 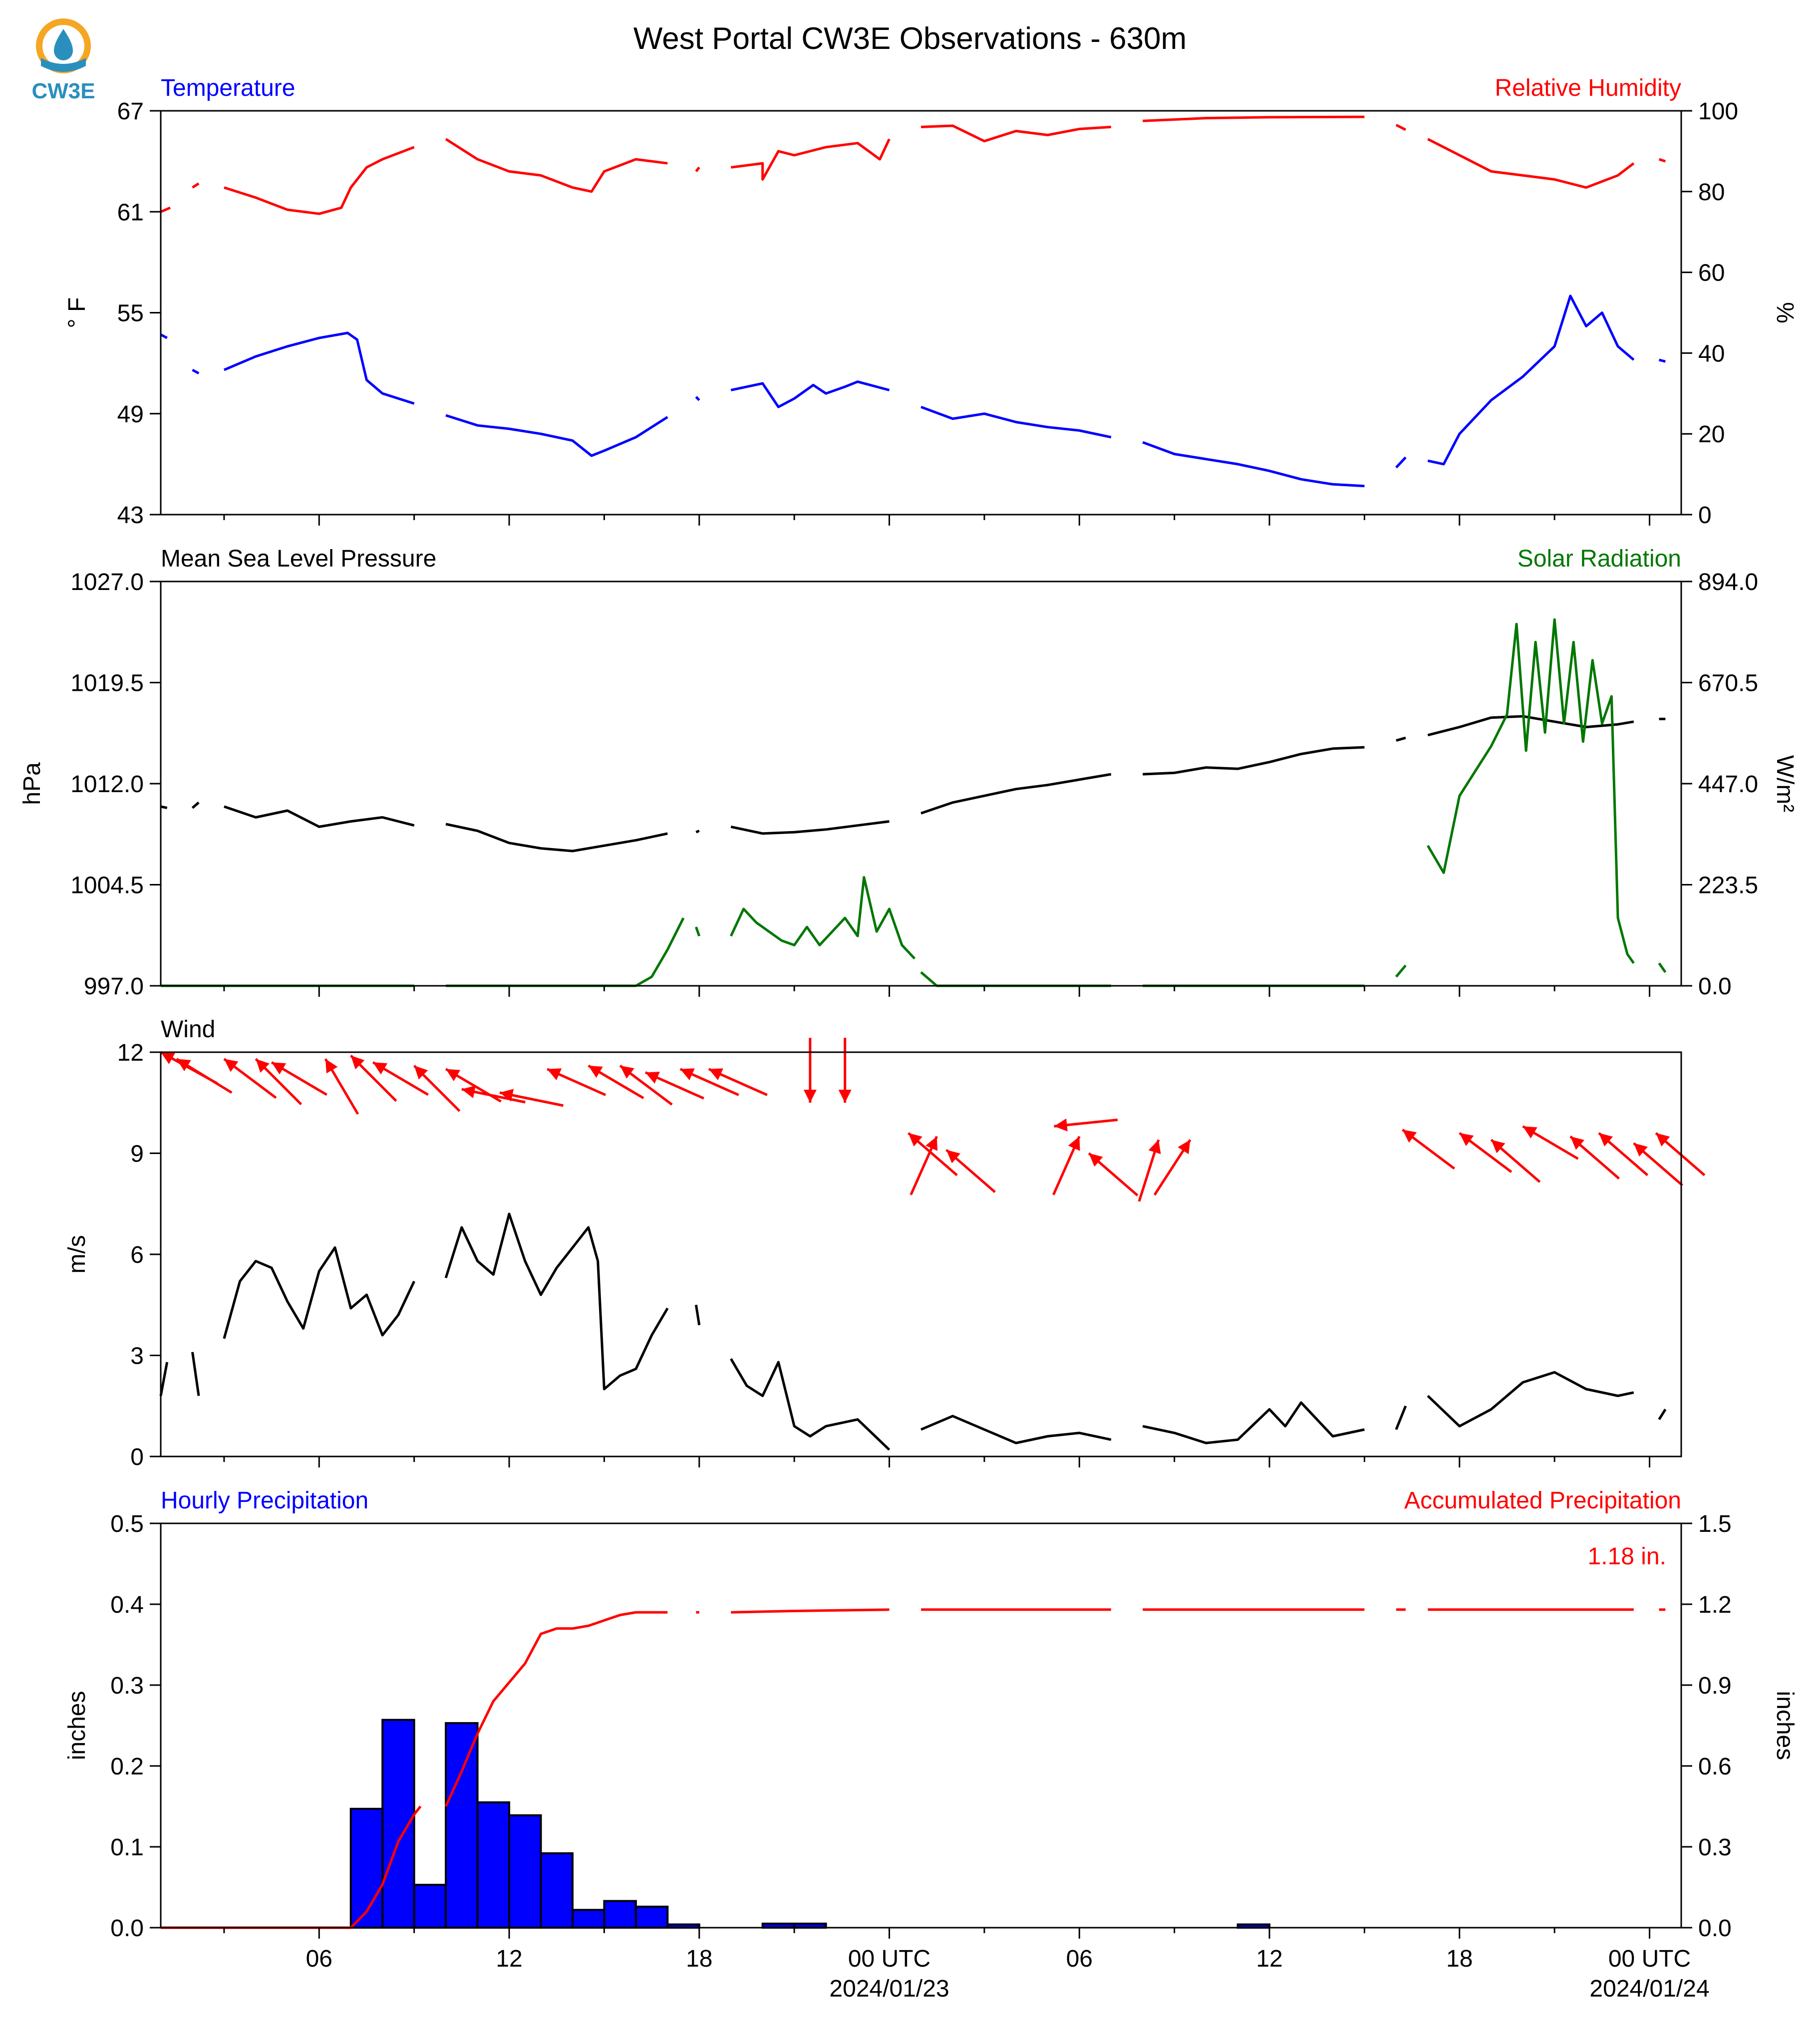 What do you see at coordinates (130, 1053) in the screenshot?
I see `y-tick-label-left: 12` at bounding box center [130, 1053].